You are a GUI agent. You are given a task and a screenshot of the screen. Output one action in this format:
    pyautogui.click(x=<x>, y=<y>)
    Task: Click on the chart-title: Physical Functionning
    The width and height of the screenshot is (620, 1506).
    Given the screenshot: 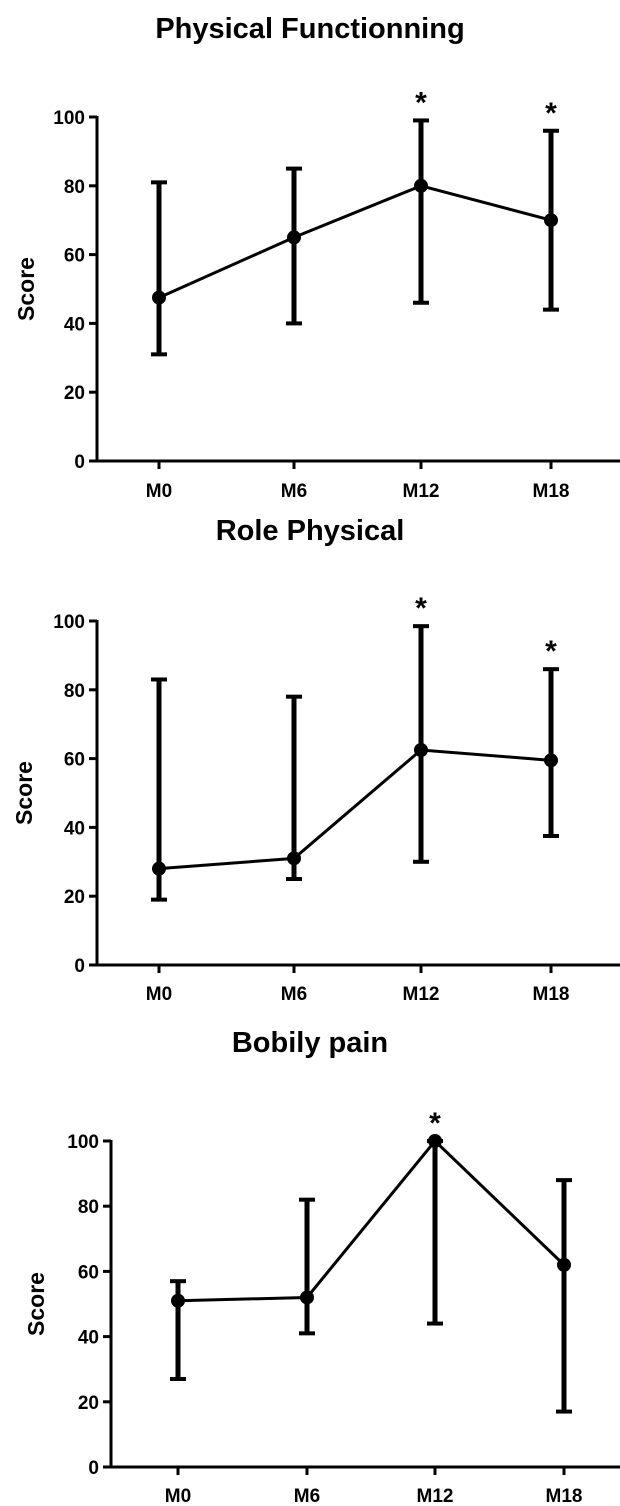 What is the action you would take?
    pyautogui.click(x=309, y=29)
    